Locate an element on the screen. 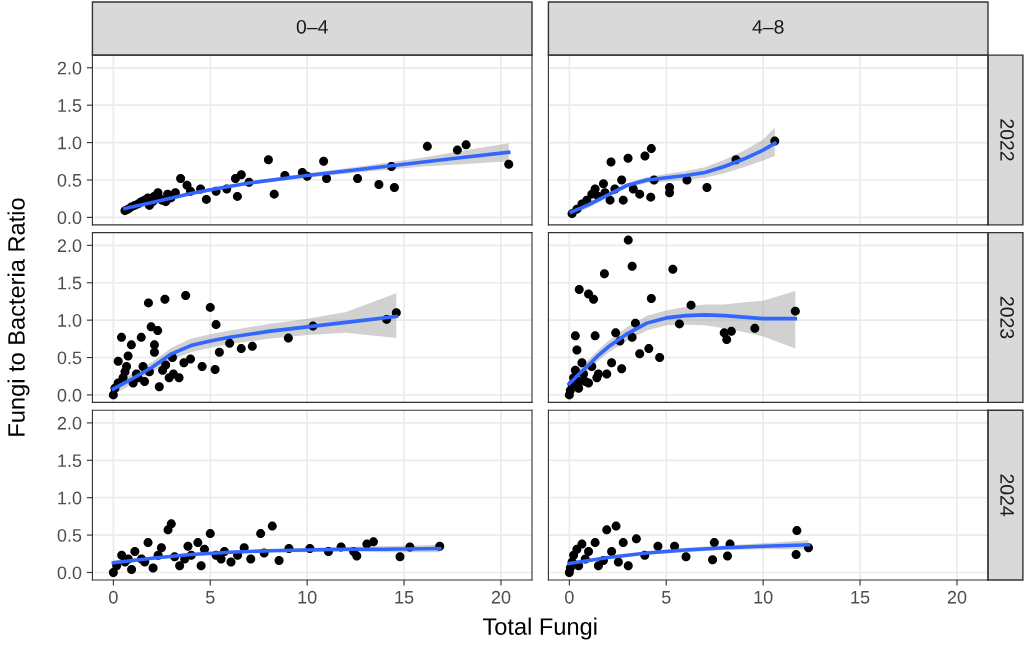 This screenshot has width=1027, height=648. y2-axis-title: 2022 is located at coordinates (1007, 140).